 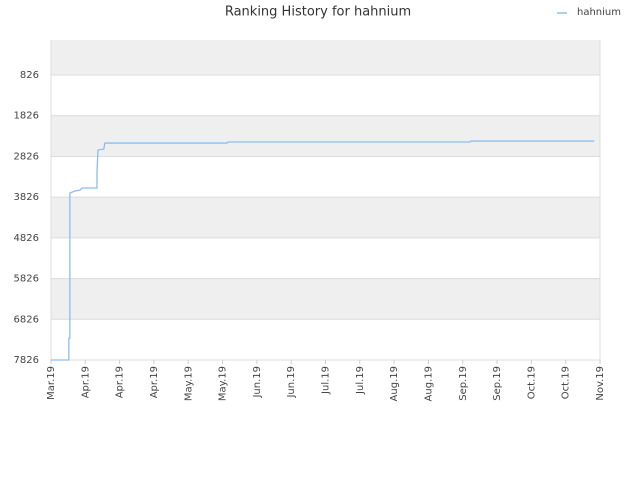 What do you see at coordinates (26, 279) in the screenshot?
I see `y-tick-label: 5826` at bounding box center [26, 279].